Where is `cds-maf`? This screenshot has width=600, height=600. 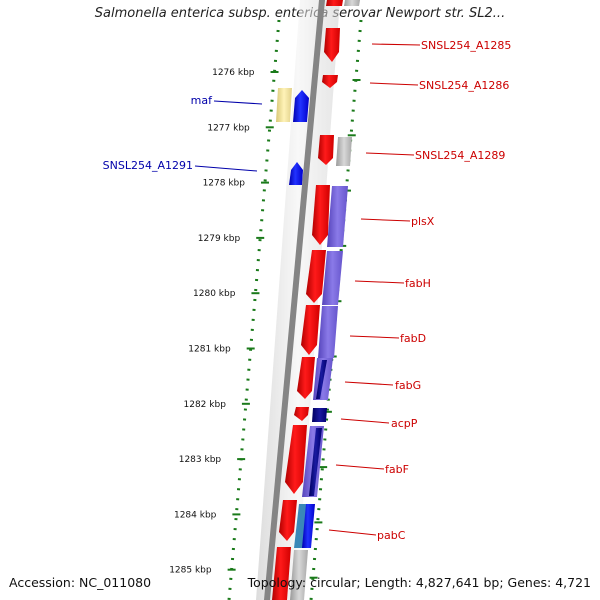 cds-maf is located at coordinates (284, 105).